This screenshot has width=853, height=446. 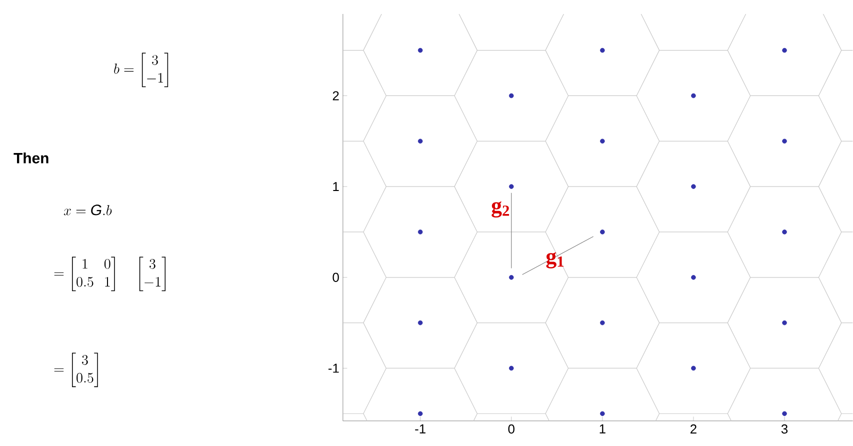 What do you see at coordinates (333, 368) in the screenshot?
I see `y-tick-label: -1` at bounding box center [333, 368].